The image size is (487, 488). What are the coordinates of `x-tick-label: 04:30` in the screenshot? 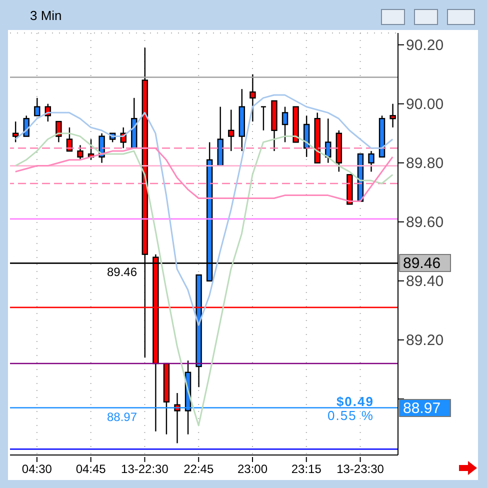 It's located at (37, 469).